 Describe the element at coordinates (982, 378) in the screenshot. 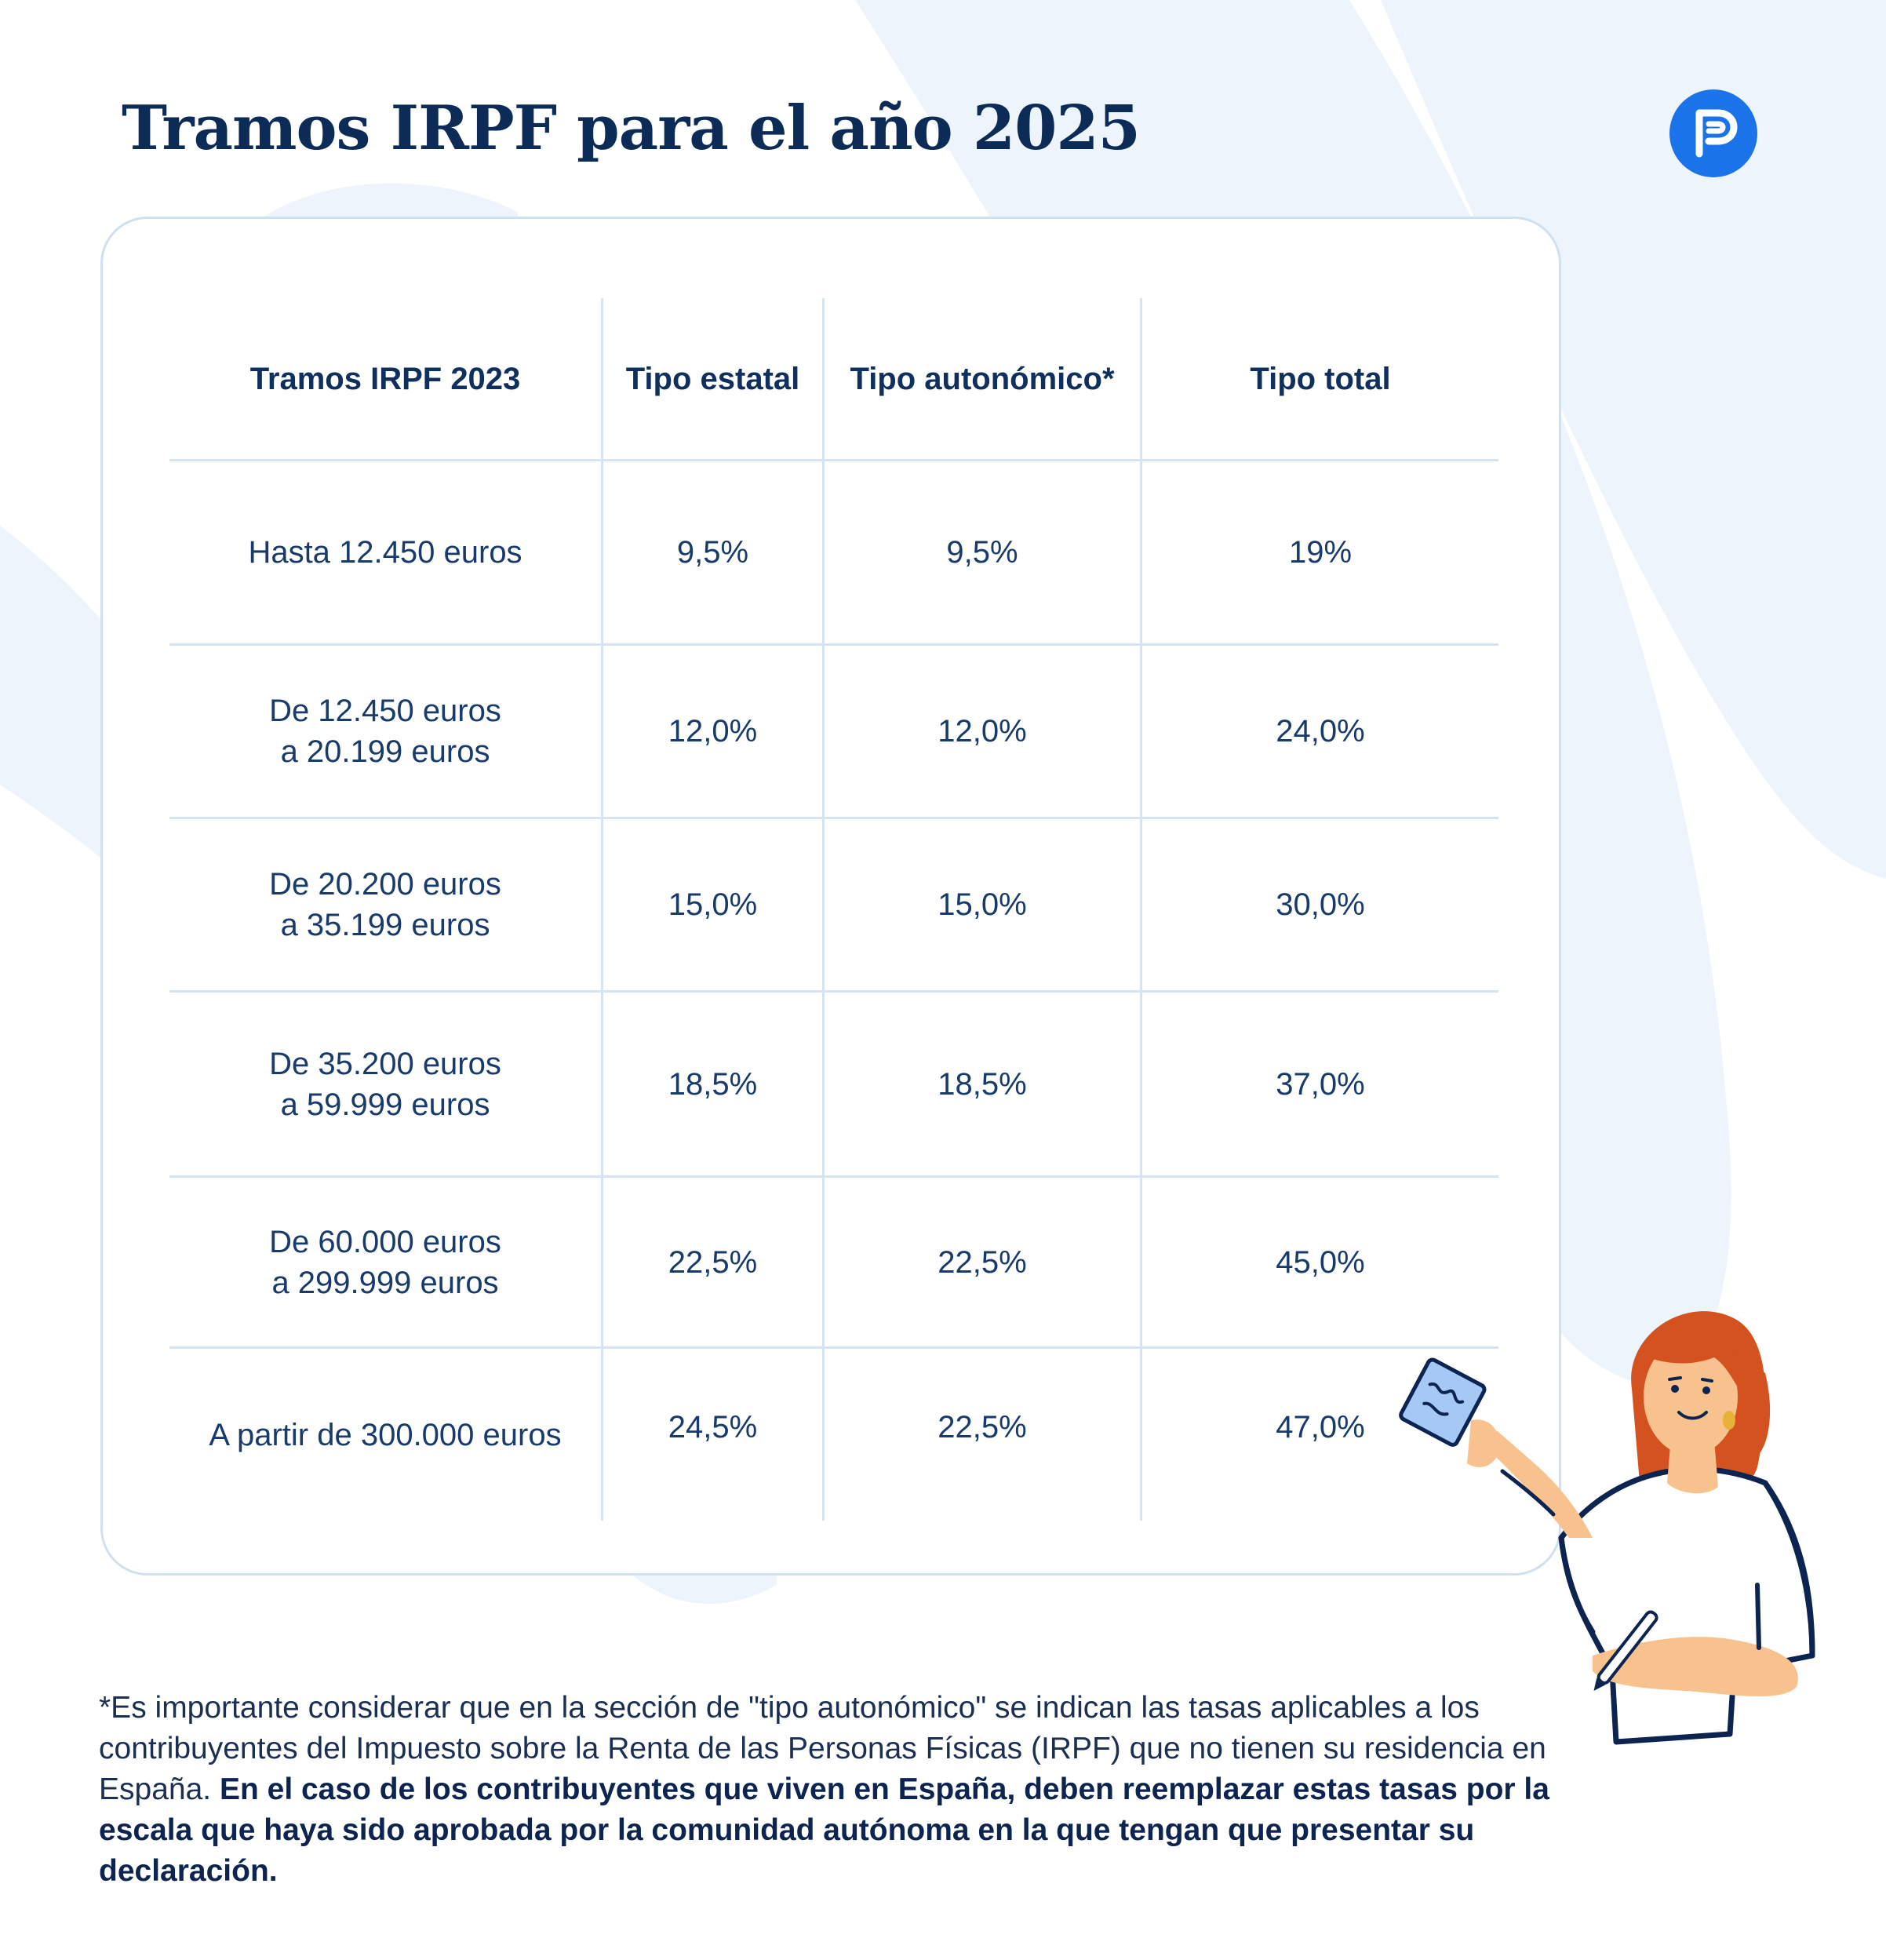

I see `header-tipo-autonomico: Tipo autonómico*` at that location.